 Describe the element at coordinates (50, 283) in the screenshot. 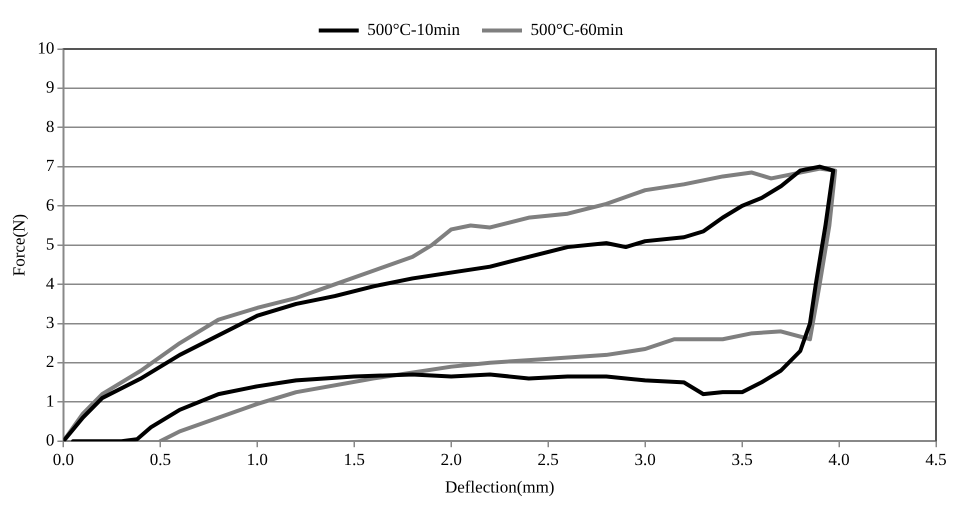

I see `y-tick-label: 4` at that location.